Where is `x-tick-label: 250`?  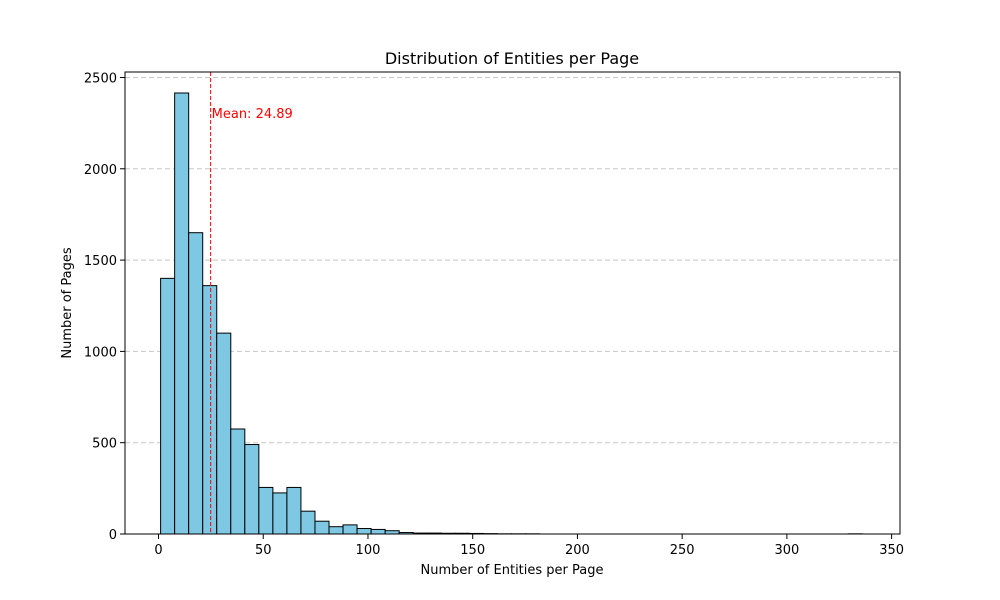 x-tick-label: 250 is located at coordinates (682, 550).